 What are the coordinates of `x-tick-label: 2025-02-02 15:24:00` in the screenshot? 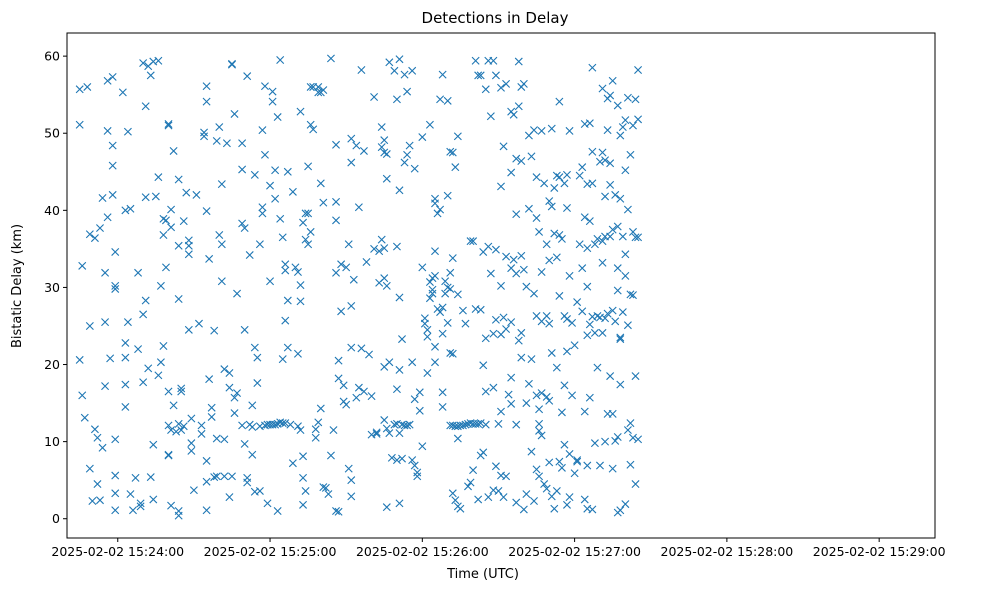 It's located at (117, 551).